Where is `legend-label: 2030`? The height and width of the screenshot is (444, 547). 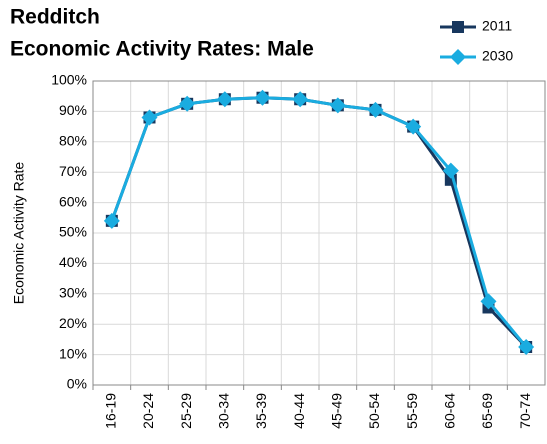
legend-label: 2030 is located at coordinates (497, 56).